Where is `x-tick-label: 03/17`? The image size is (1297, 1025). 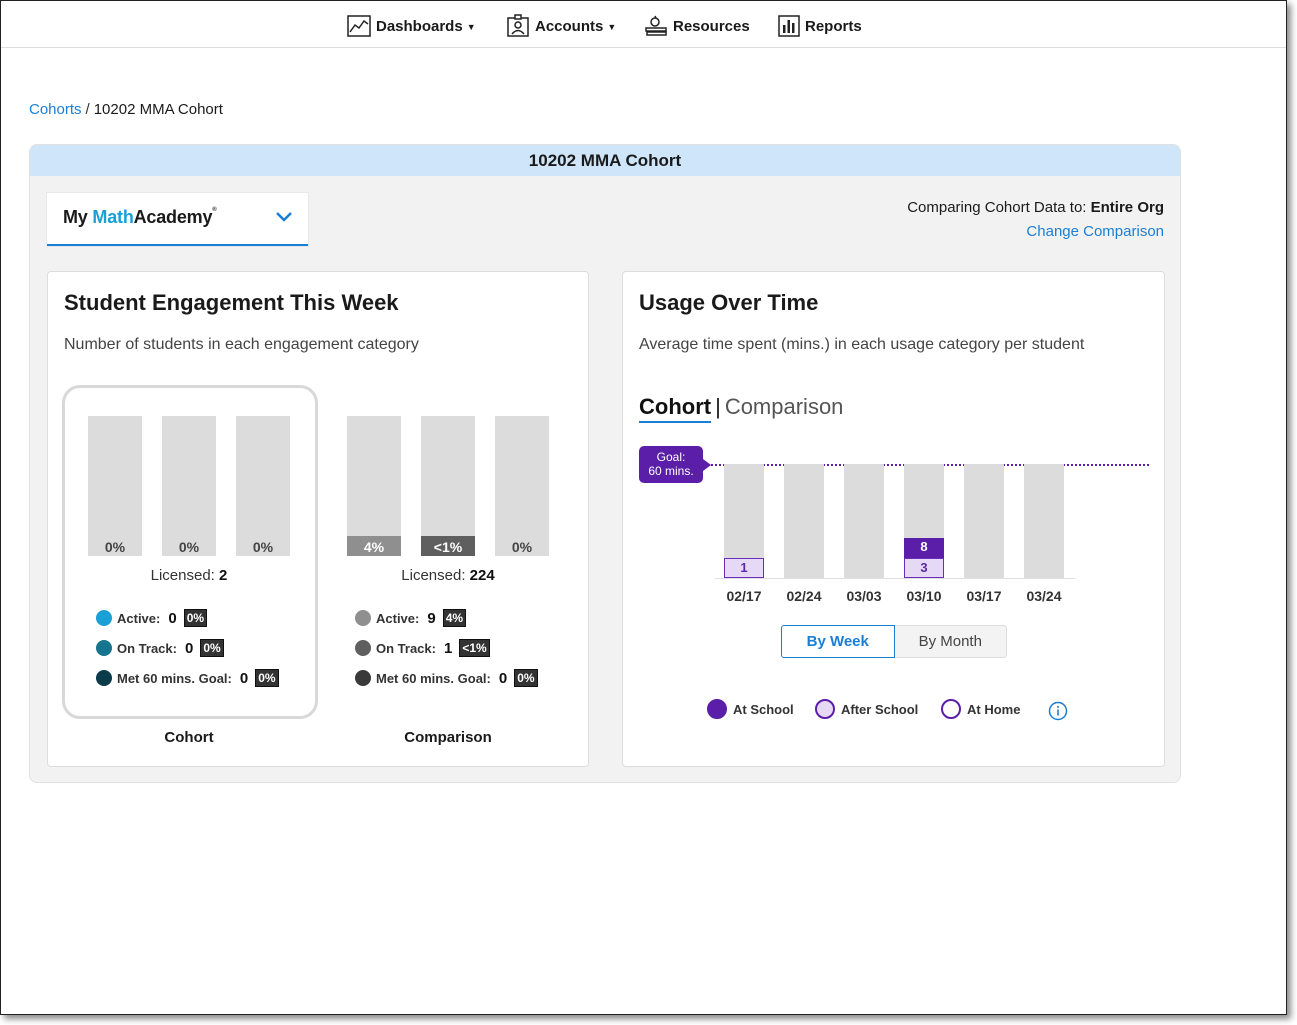
x-tick-label: 03/17 is located at coordinates (984, 596).